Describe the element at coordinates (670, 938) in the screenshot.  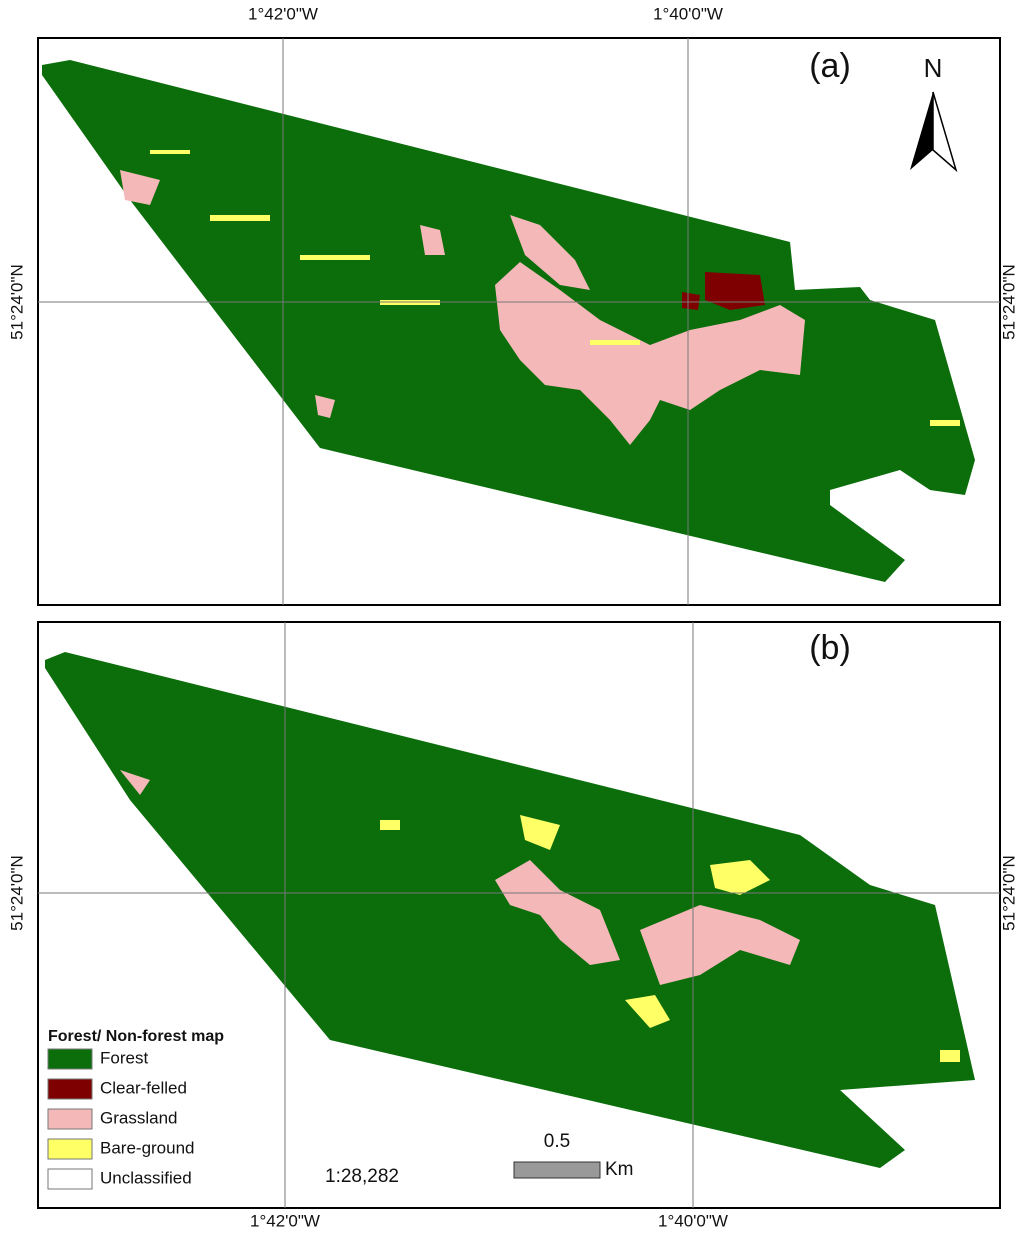
I see `bare-ground-patches` at that location.